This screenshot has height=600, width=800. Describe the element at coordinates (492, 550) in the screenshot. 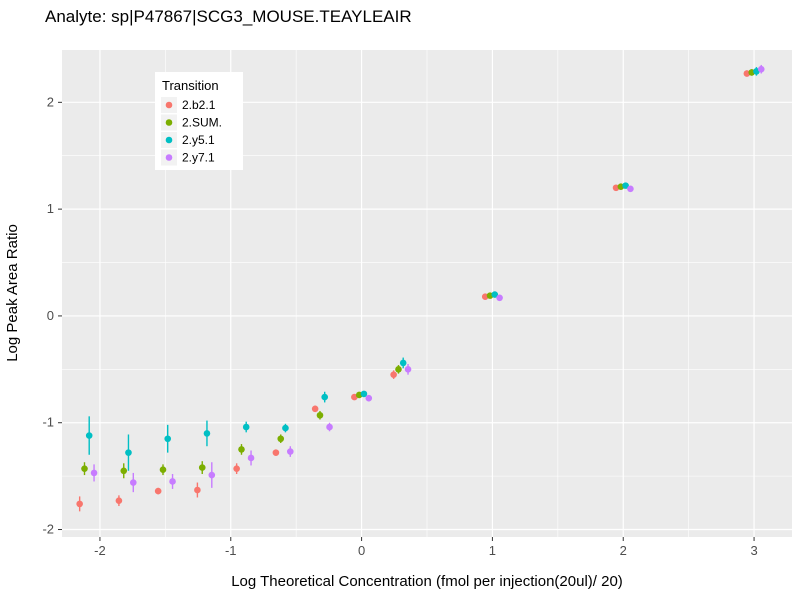

I see `x-tick-label: 1` at that location.